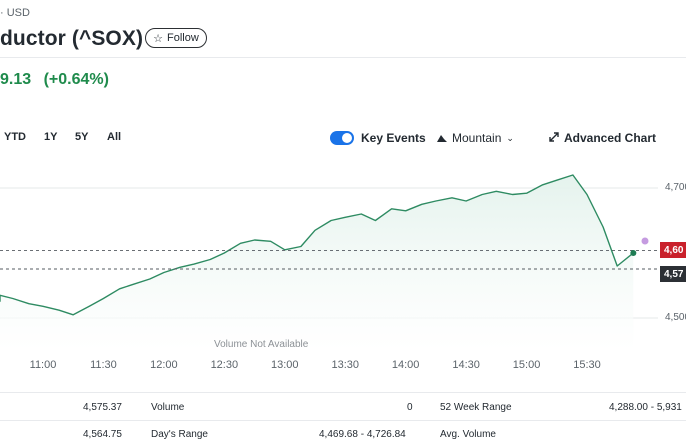  Describe the element at coordinates (675, 317) in the screenshot. I see `y-tick-label: 4,500` at that location.